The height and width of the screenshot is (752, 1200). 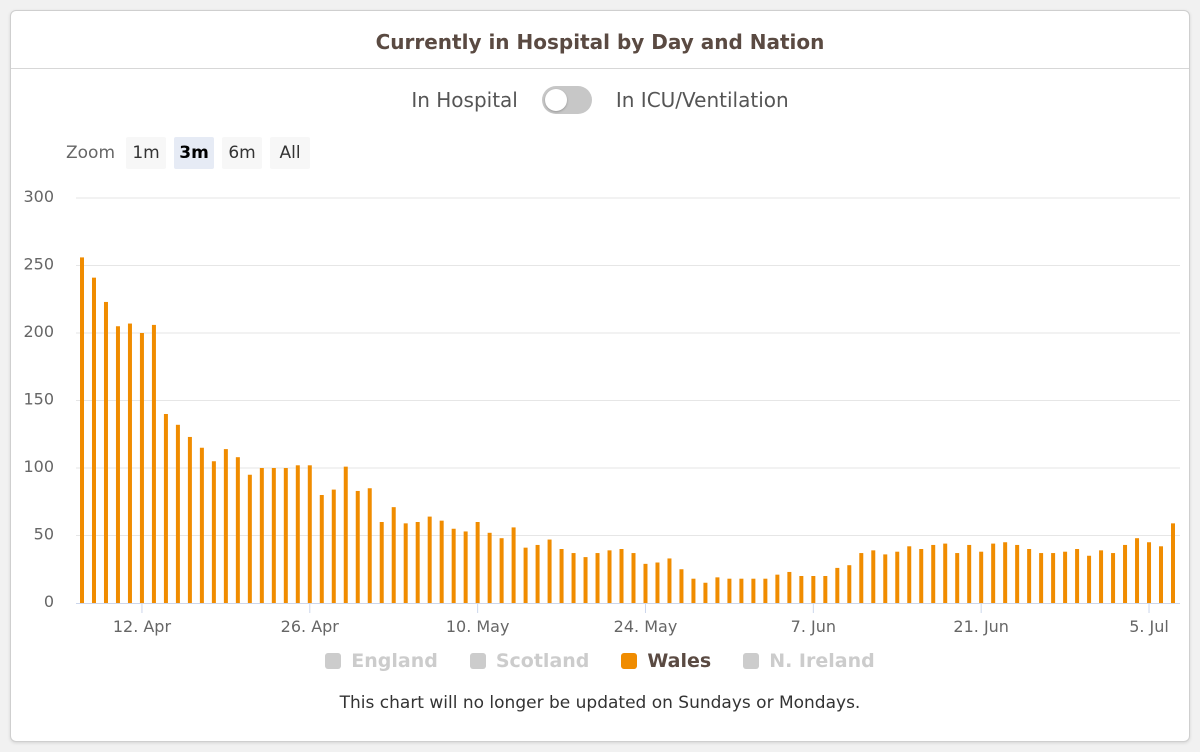 I want to click on legend-label: Wales, so click(x=679, y=661).